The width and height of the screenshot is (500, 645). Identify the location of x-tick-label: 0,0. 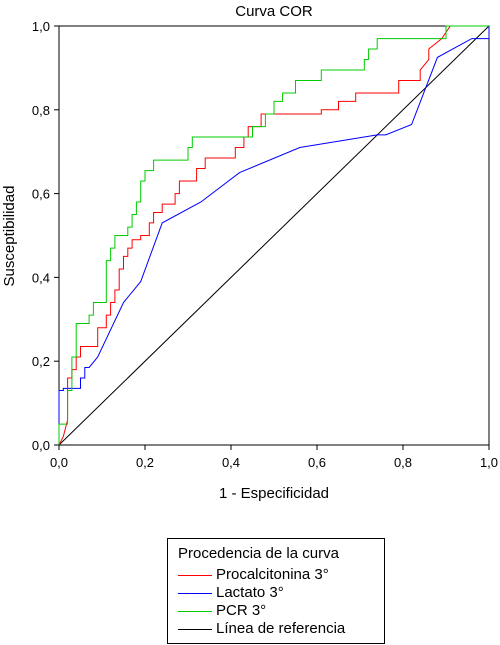
(59, 462).